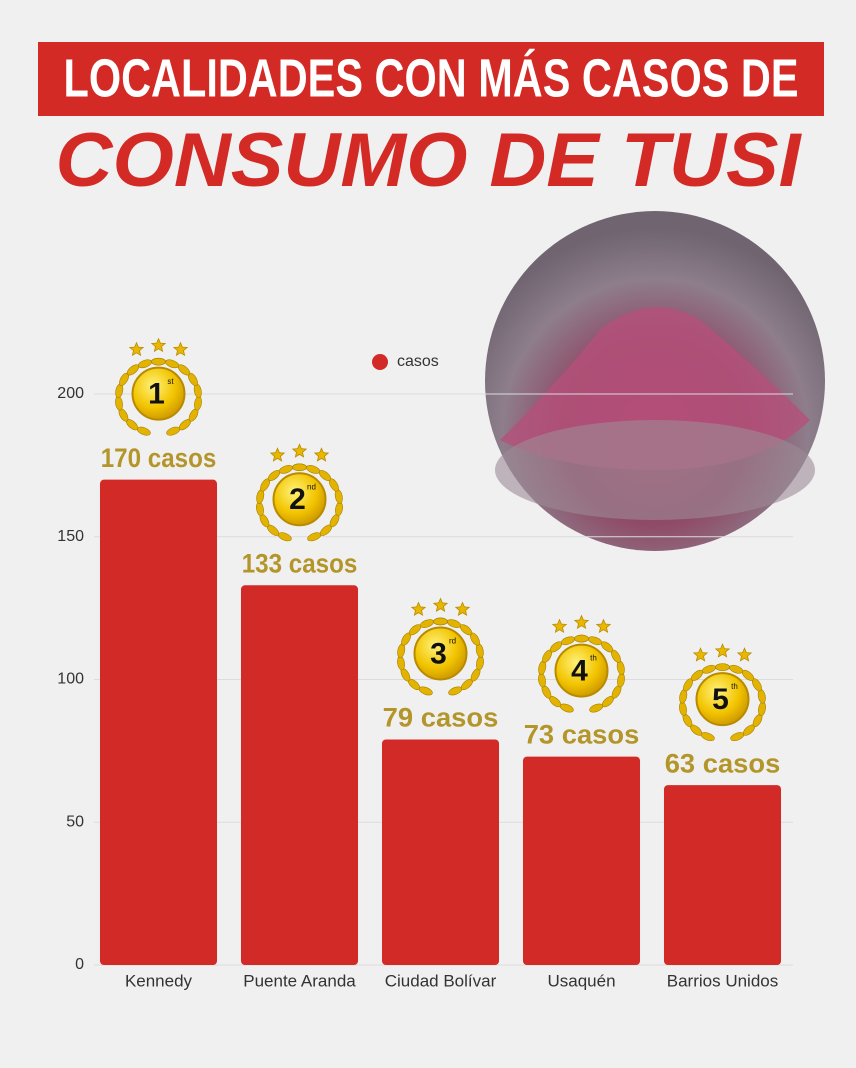  I want to click on y-tick-label: 0, so click(79, 964).